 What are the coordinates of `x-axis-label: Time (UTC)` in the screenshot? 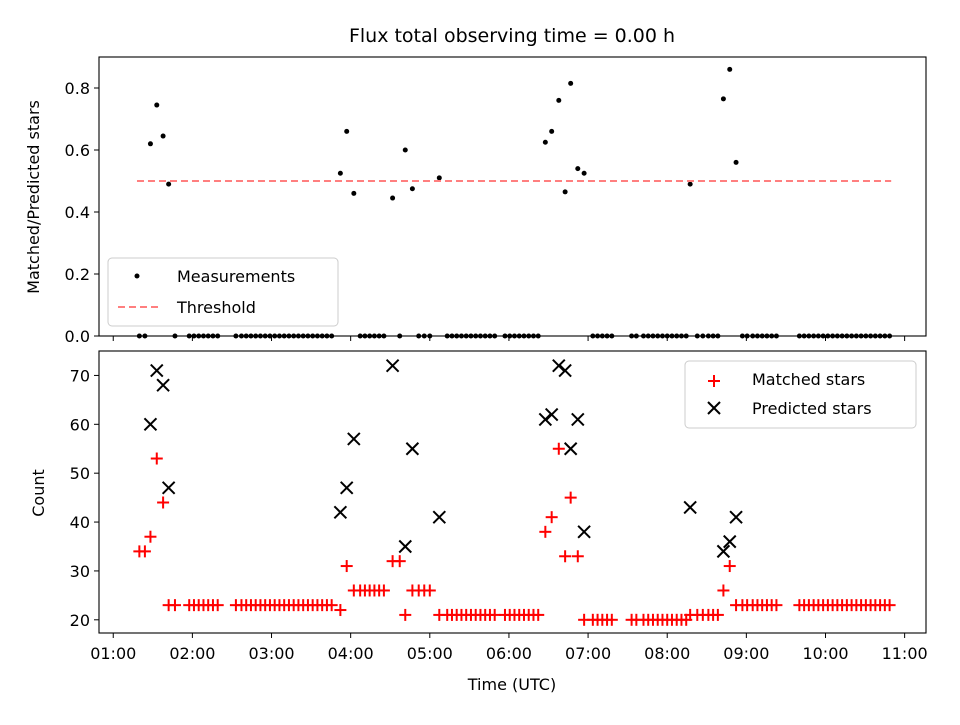 It's located at (511, 684).